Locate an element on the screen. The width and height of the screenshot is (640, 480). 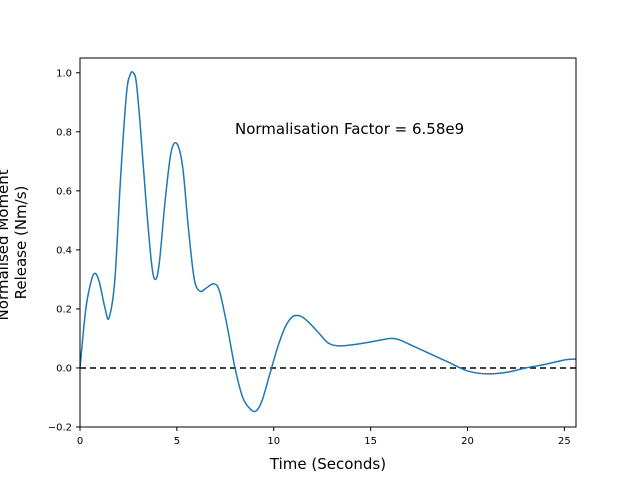
x-tick-label: 15 is located at coordinates (370, 441).